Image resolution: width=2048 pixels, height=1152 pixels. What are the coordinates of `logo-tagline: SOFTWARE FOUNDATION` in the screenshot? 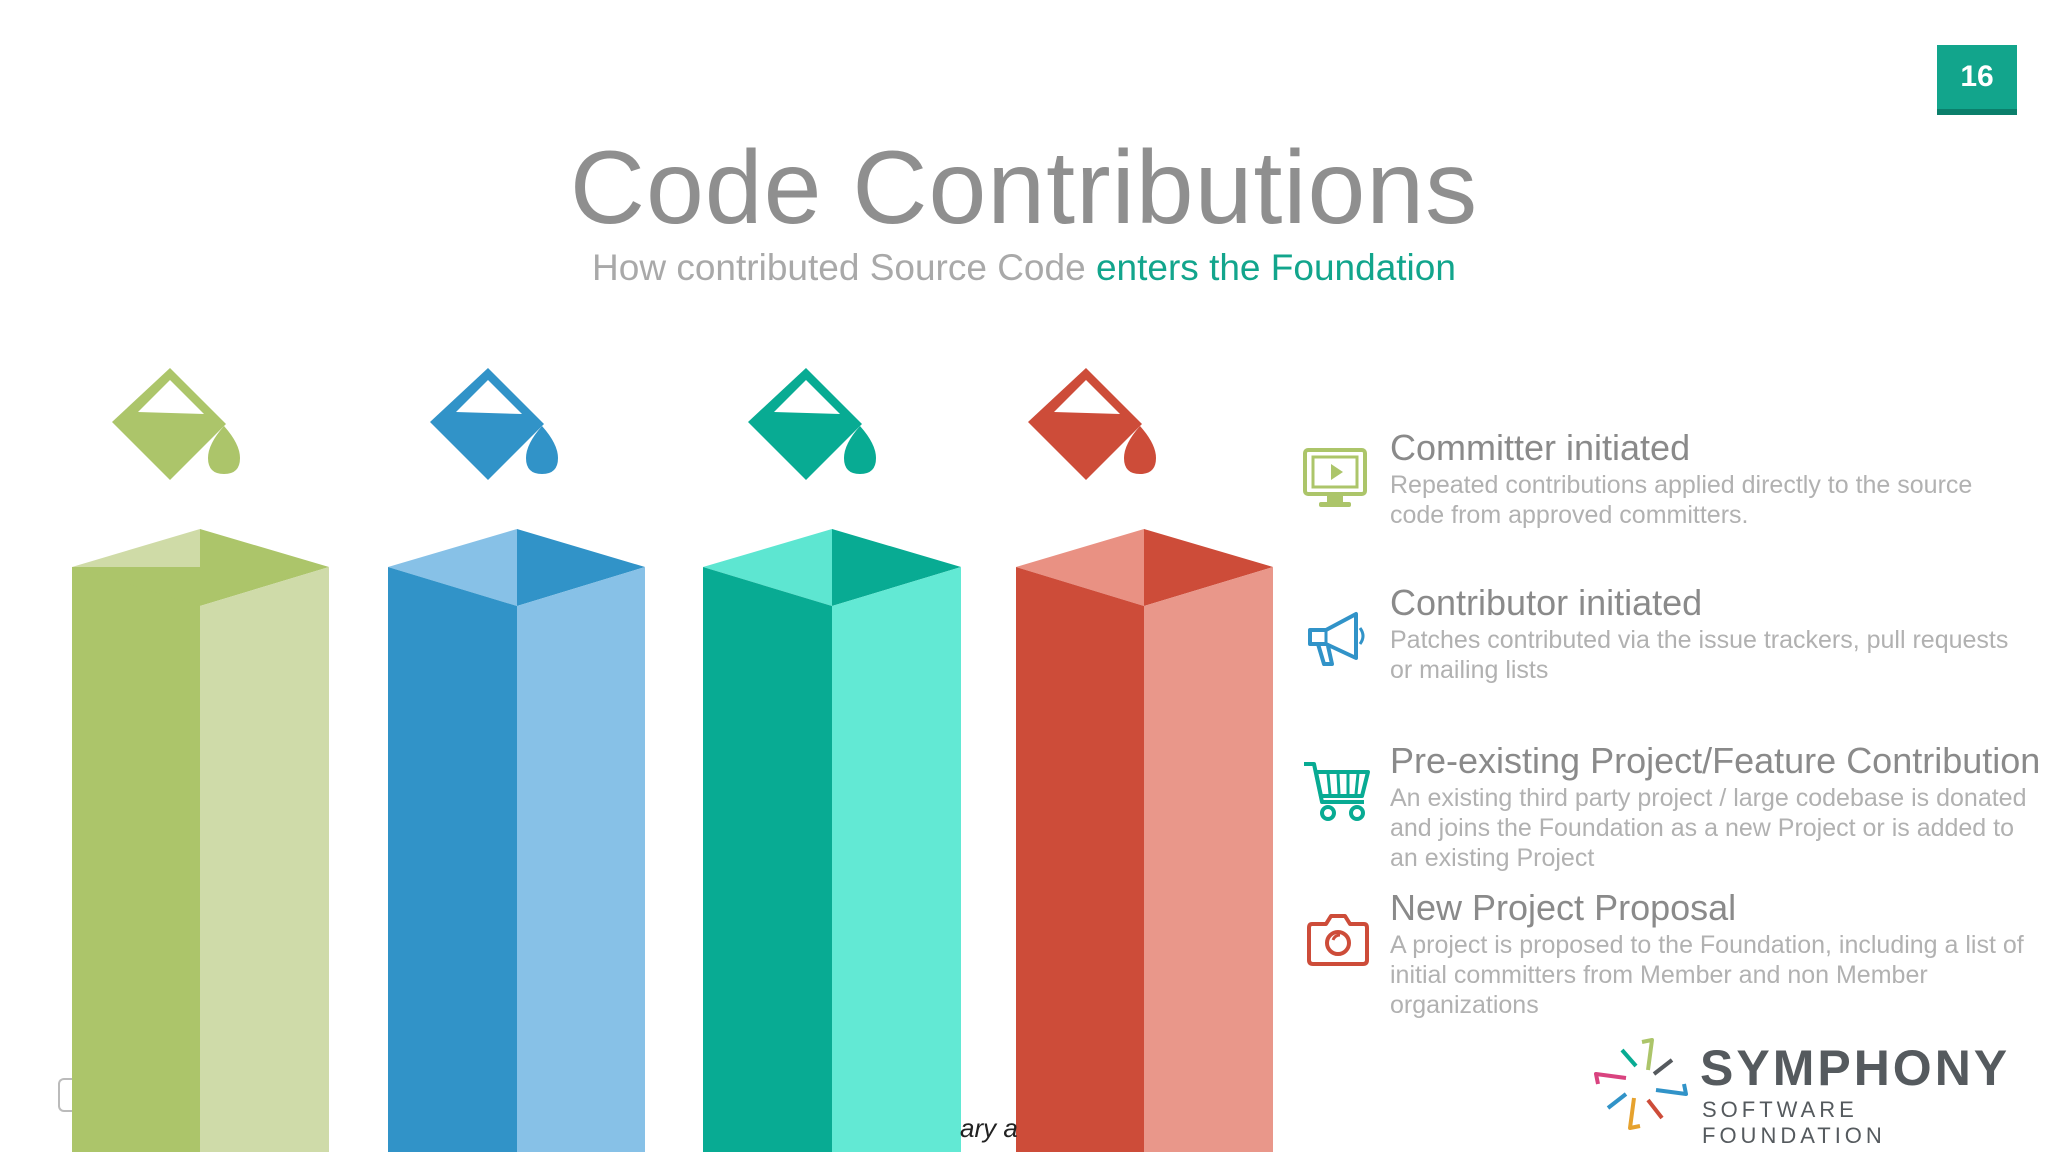 It's located at (1794, 1122).